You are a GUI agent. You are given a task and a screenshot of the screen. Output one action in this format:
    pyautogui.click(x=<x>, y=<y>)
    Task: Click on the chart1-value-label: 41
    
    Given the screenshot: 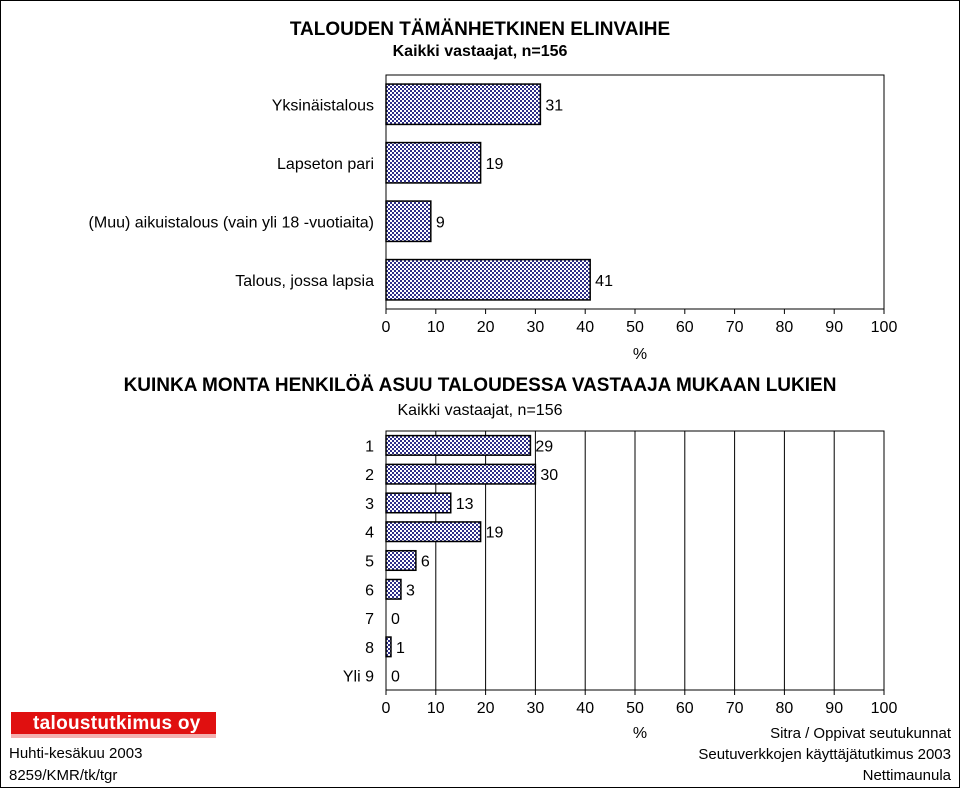 What is the action you would take?
    pyautogui.click(x=604, y=281)
    